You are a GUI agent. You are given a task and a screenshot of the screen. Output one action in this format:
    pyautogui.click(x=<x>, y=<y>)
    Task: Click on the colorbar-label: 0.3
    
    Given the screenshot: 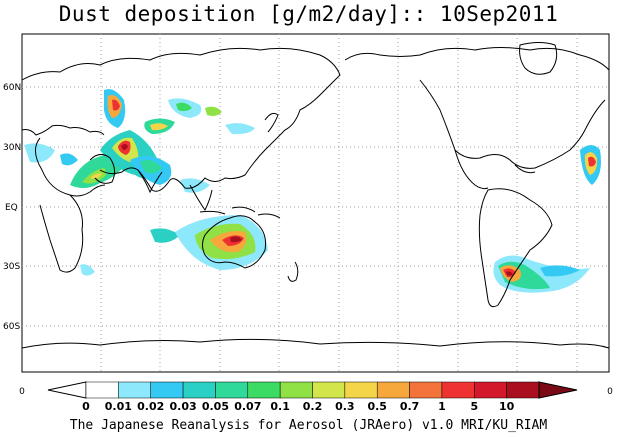 What is the action you would take?
    pyautogui.click(x=345, y=406)
    